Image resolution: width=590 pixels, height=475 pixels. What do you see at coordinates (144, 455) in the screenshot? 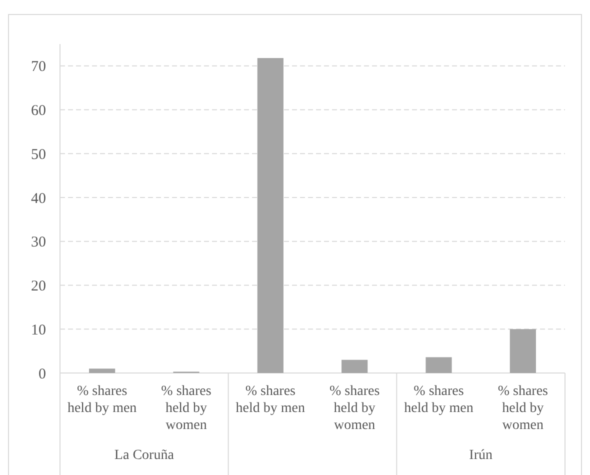
I see `text: La Coruña` at bounding box center [144, 455].